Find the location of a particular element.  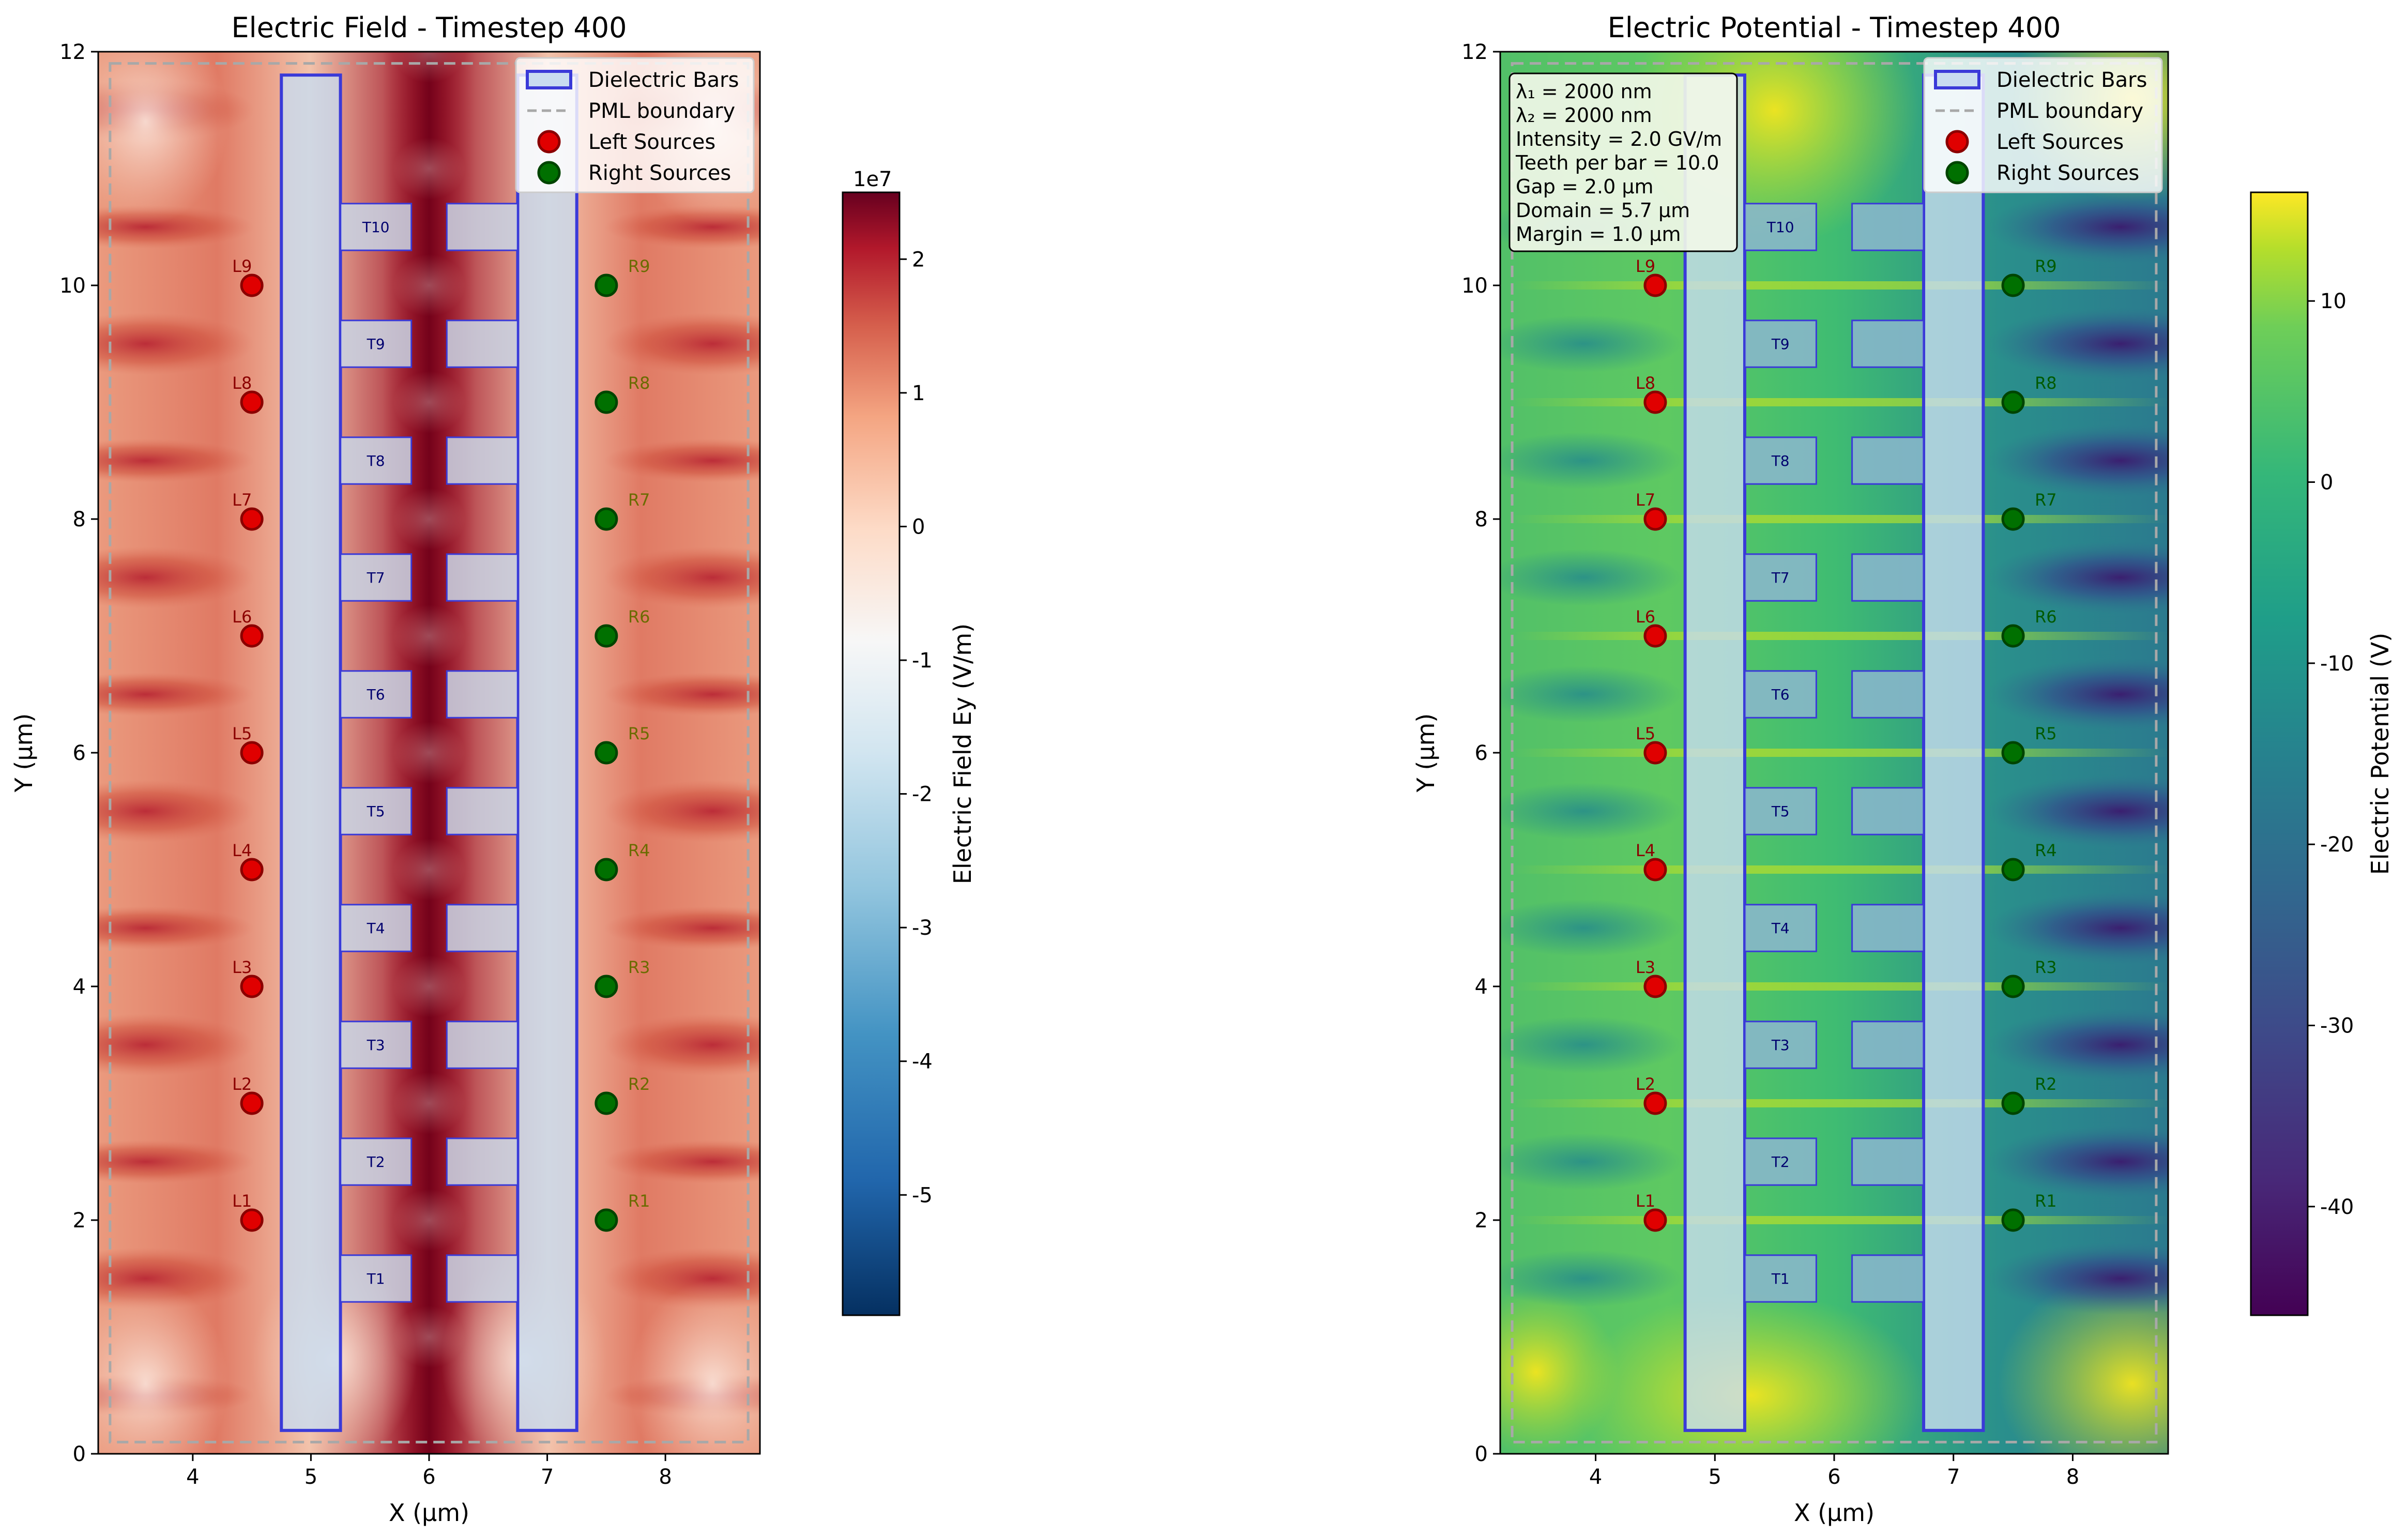

pot-legend-swatch-left is located at coordinates (1957, 142).